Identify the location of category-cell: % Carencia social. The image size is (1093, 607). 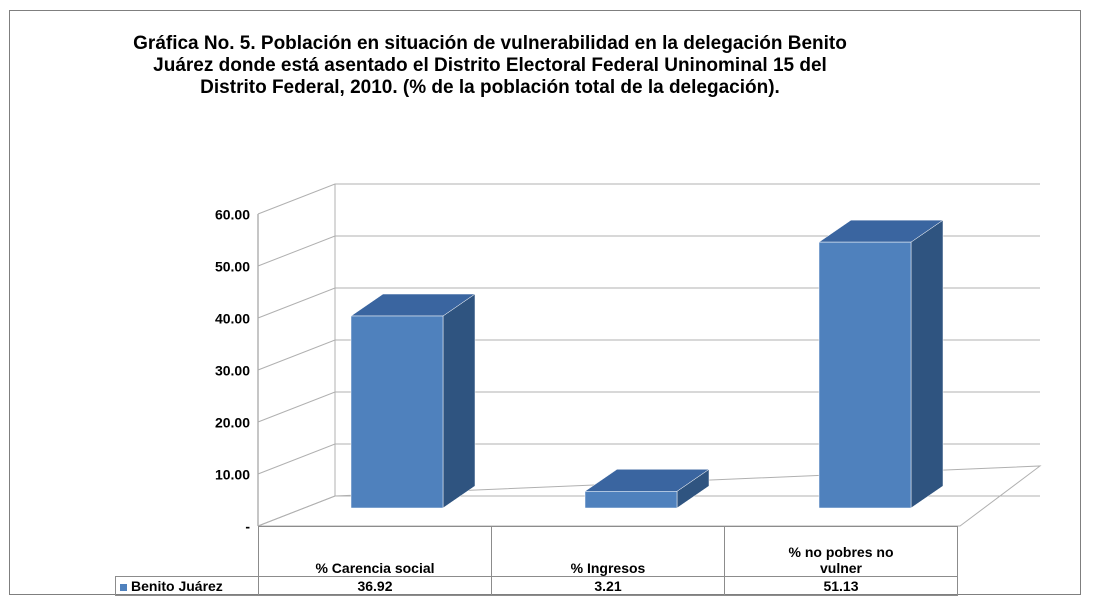
(375, 551).